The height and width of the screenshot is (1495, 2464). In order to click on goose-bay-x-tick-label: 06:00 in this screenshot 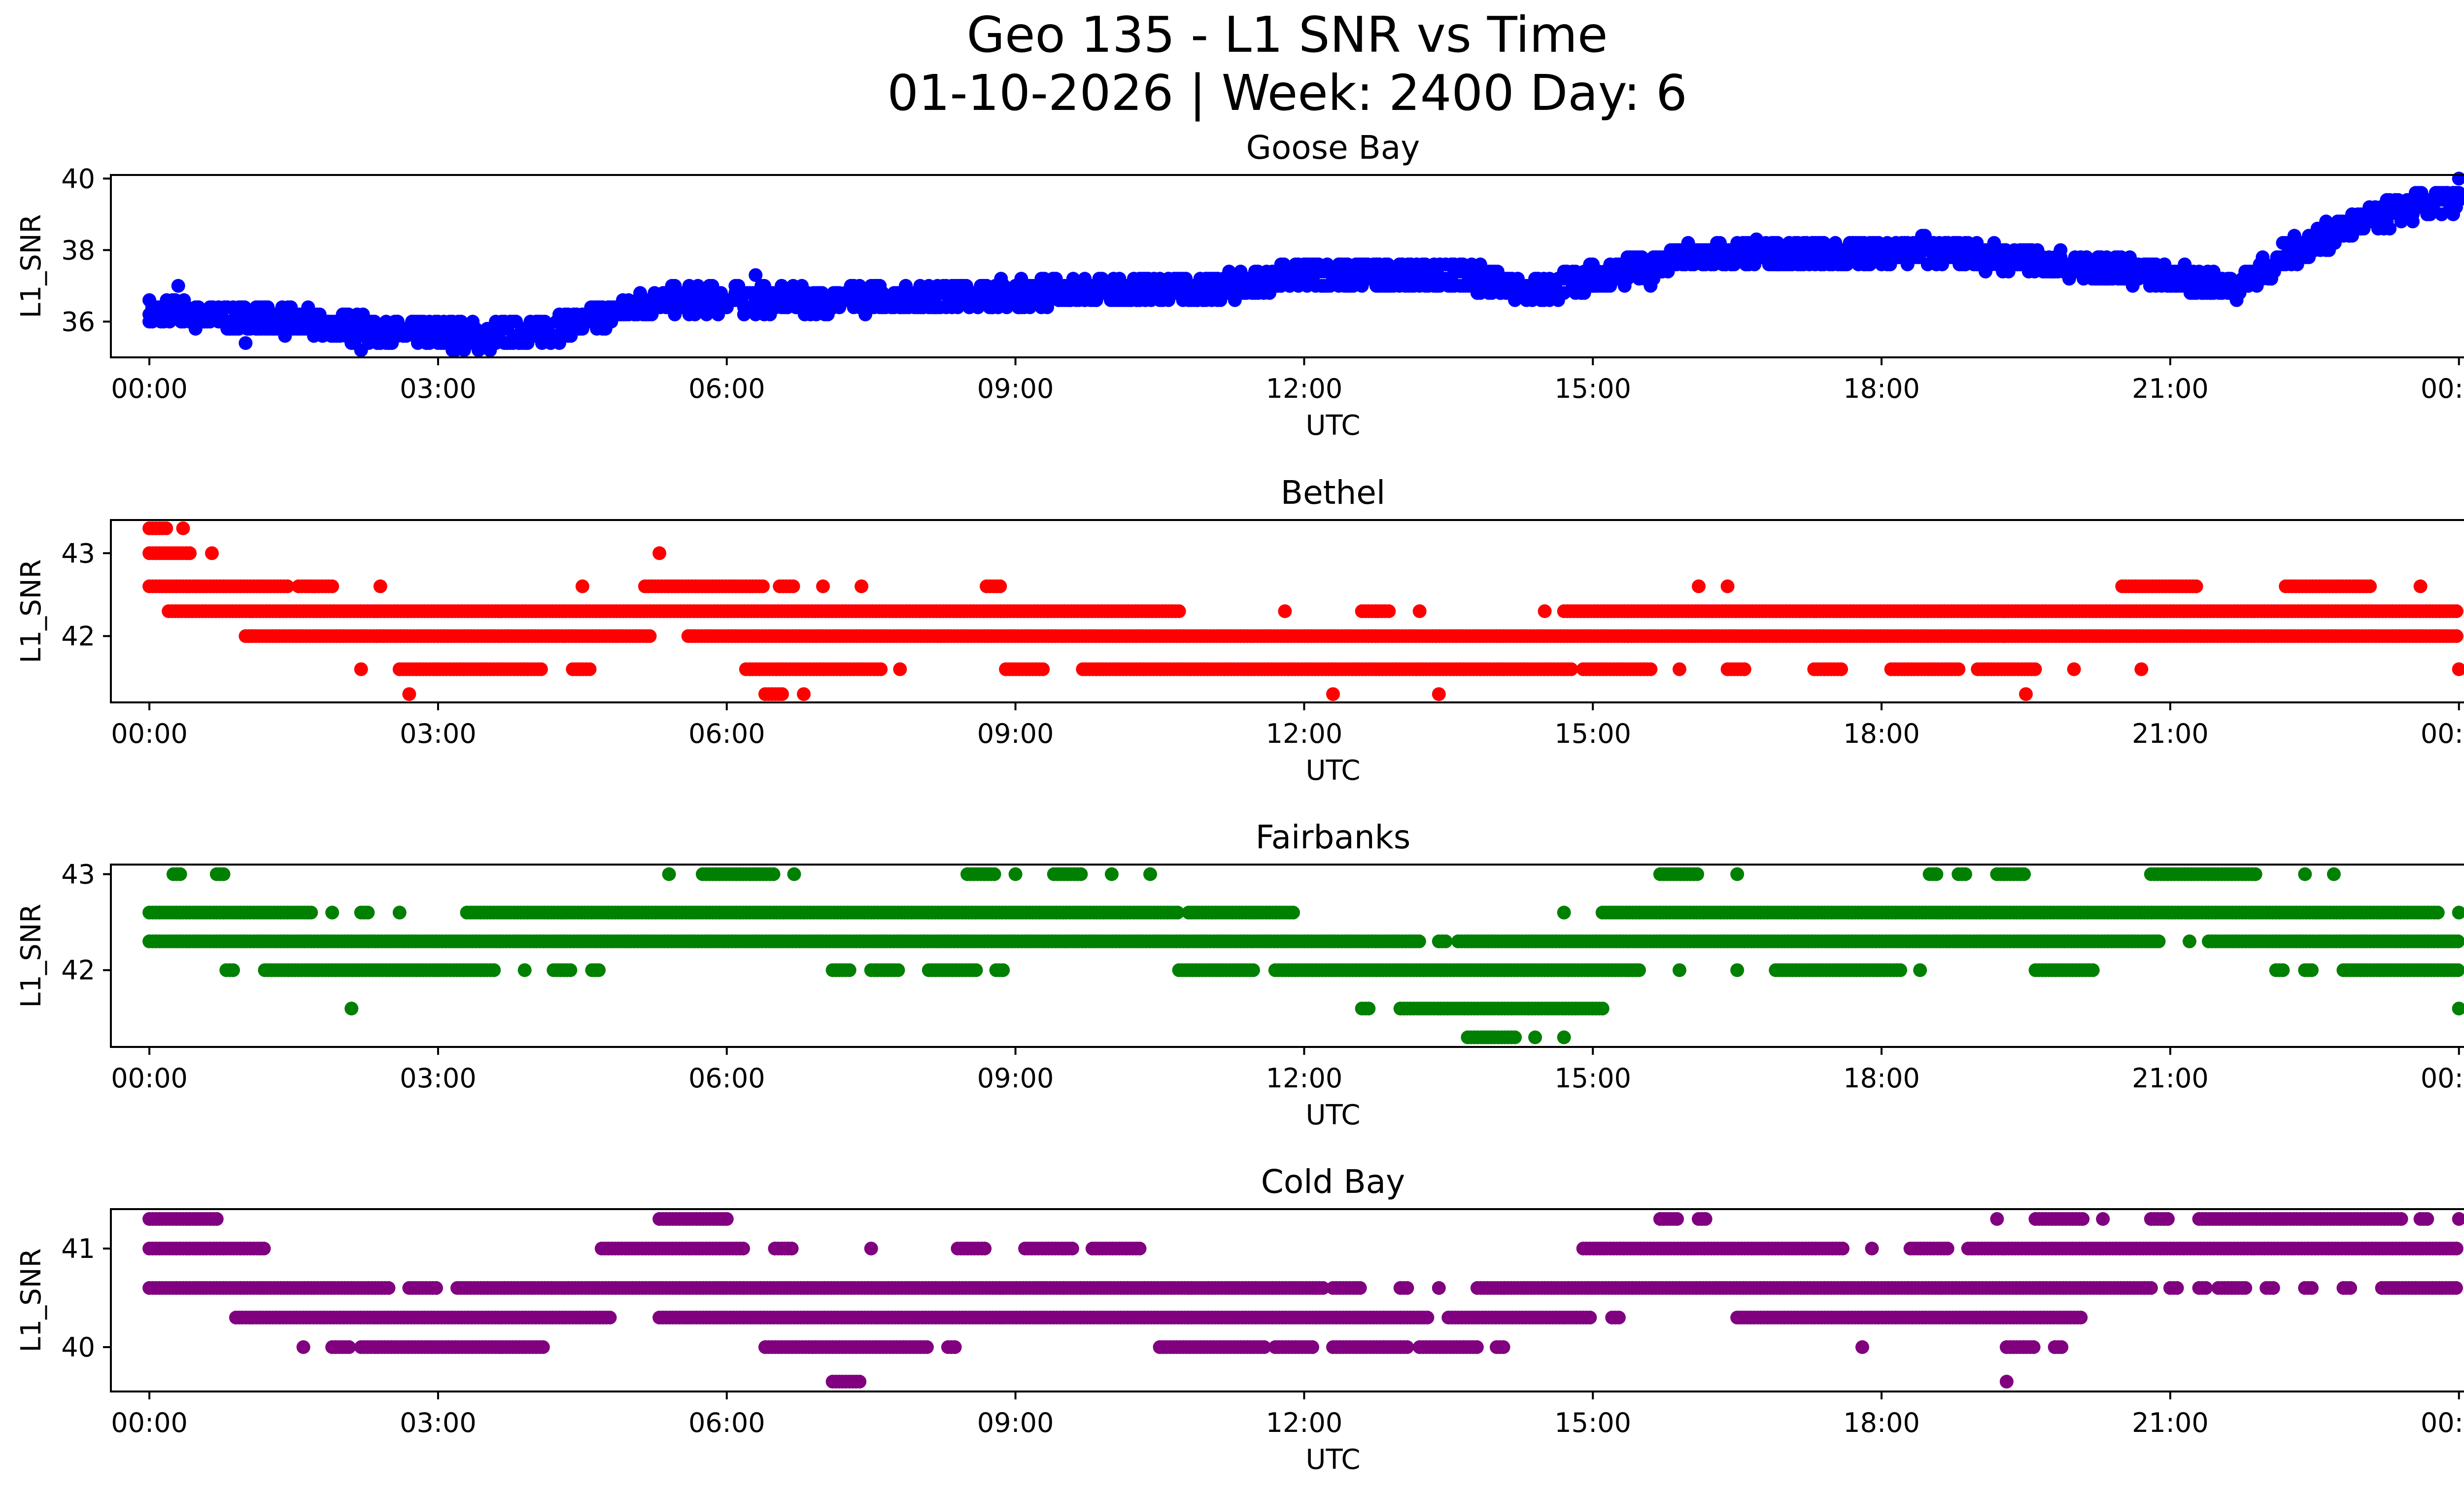, I will do `click(726, 388)`.